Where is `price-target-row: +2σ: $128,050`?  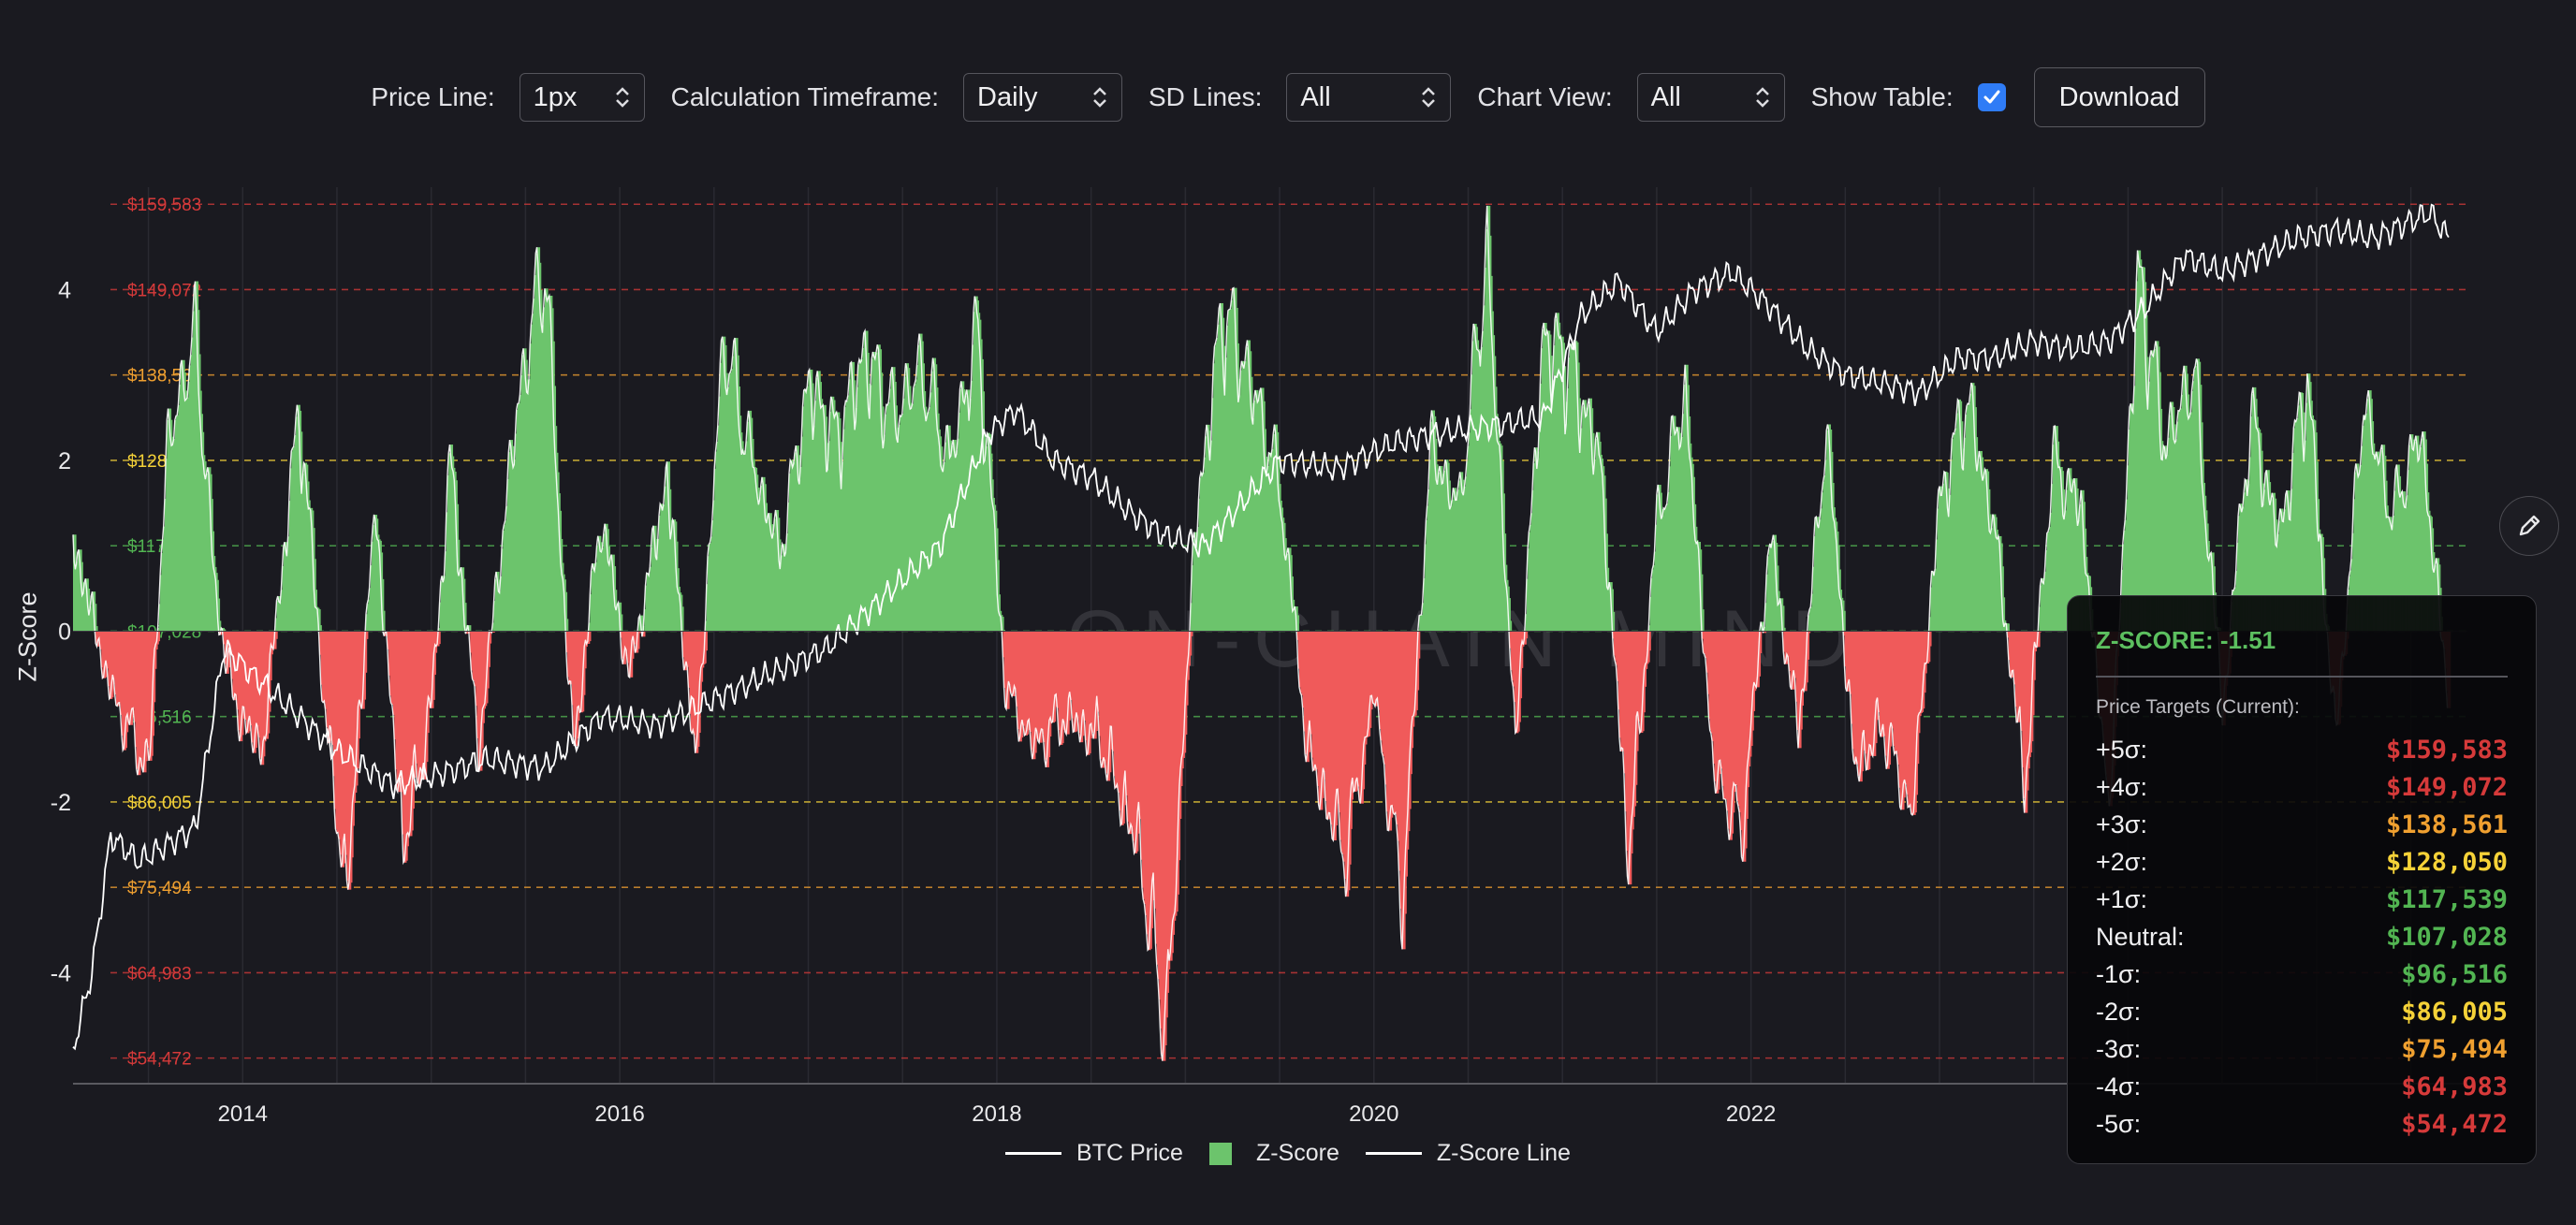 price-target-row: +2σ: $128,050 is located at coordinates (2302, 863).